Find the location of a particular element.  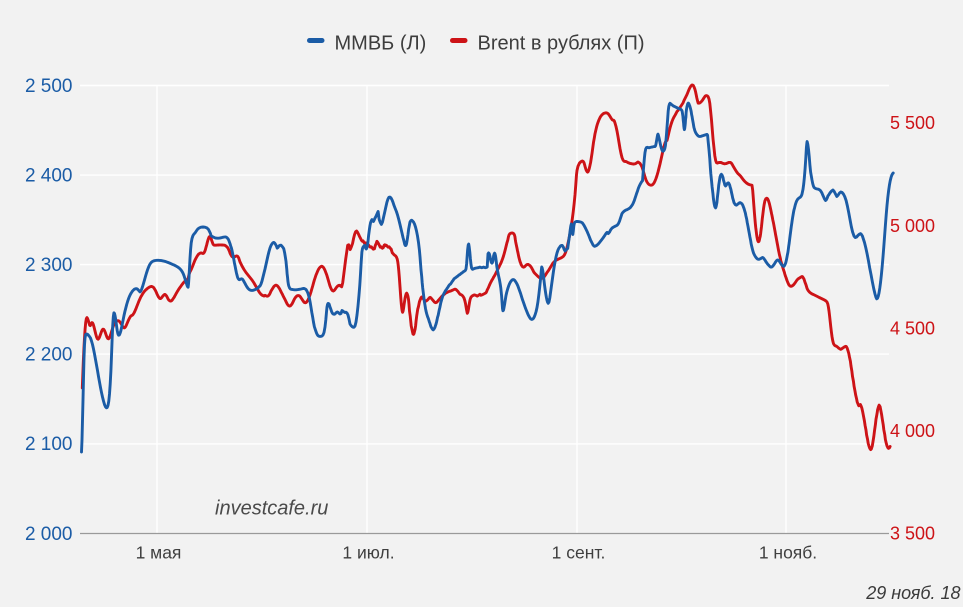

svg-text: 5 500 is located at coordinates (912, 123).